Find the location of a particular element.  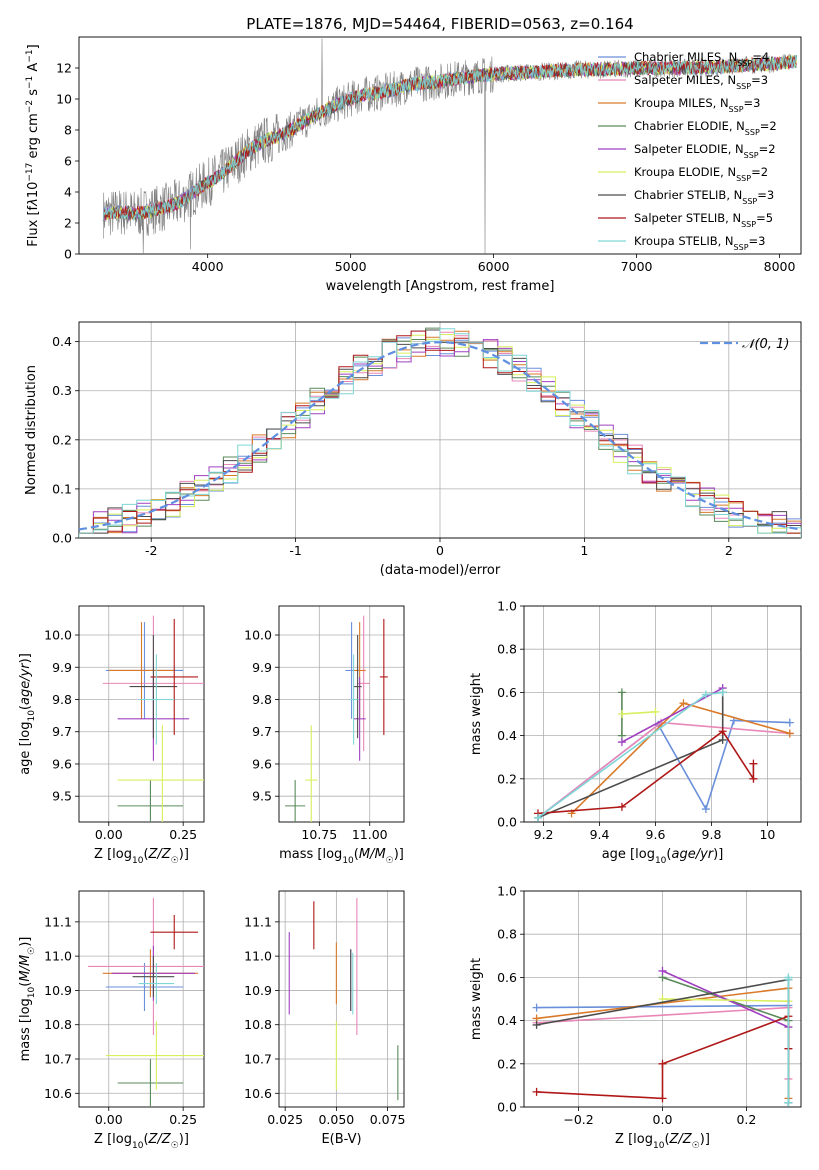

y-tick-label: 0 is located at coordinates (68, 254).